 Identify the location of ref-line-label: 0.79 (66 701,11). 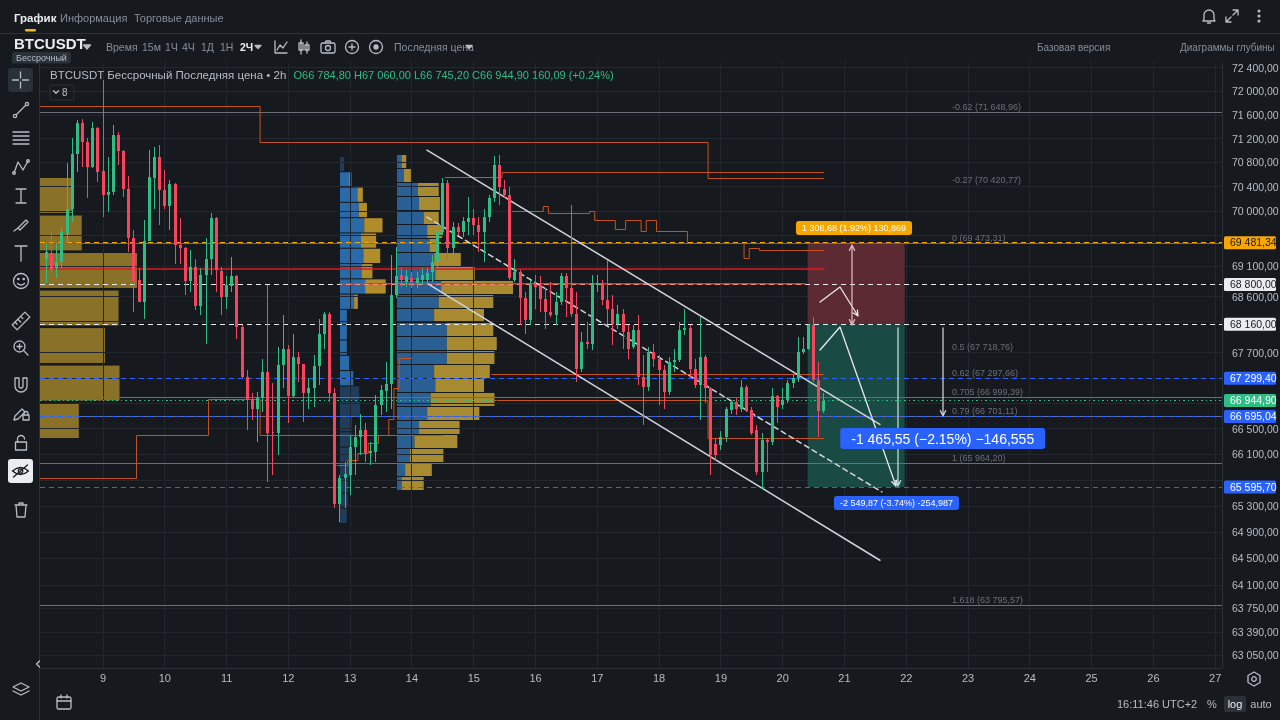
(985, 410).